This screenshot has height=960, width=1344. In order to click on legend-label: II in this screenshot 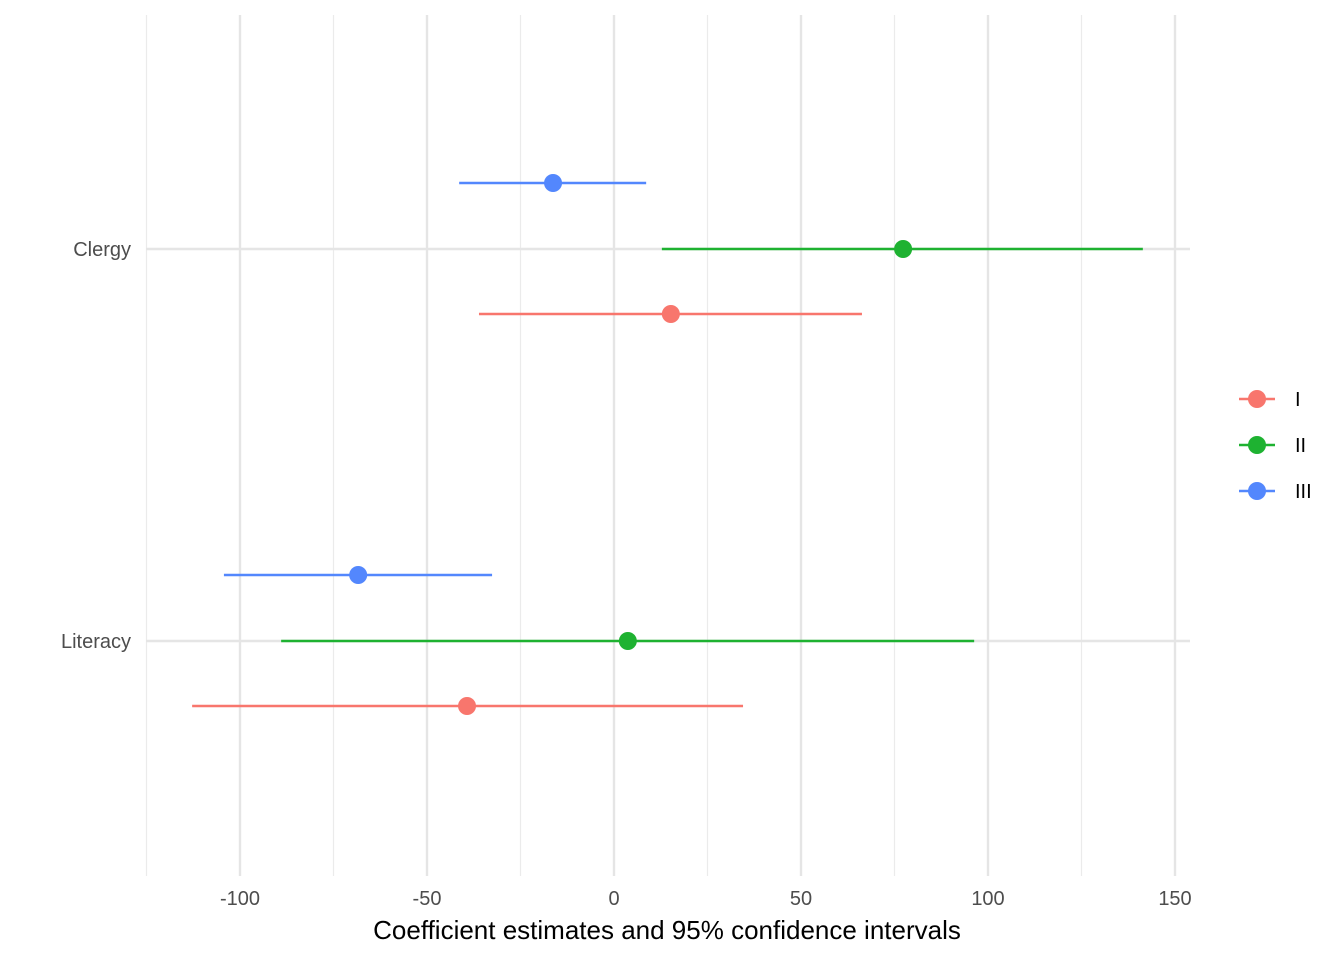, I will do `click(1300, 446)`.